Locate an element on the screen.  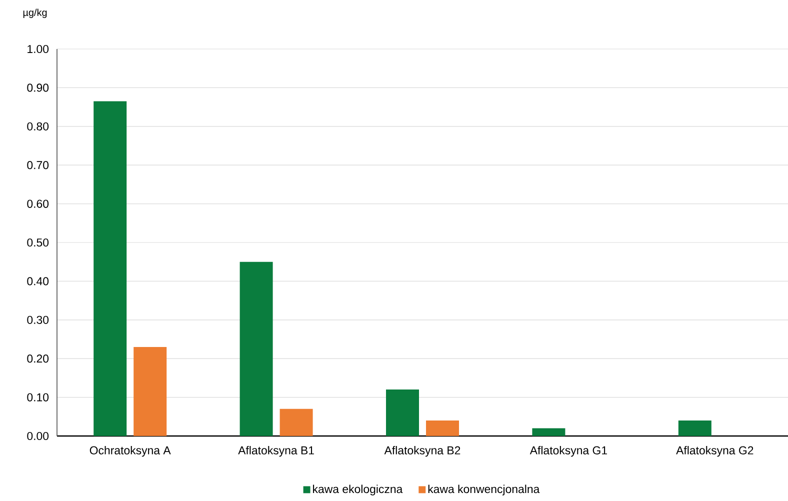
x-tick-label: Aflatoksyna G1 is located at coordinates (568, 451).